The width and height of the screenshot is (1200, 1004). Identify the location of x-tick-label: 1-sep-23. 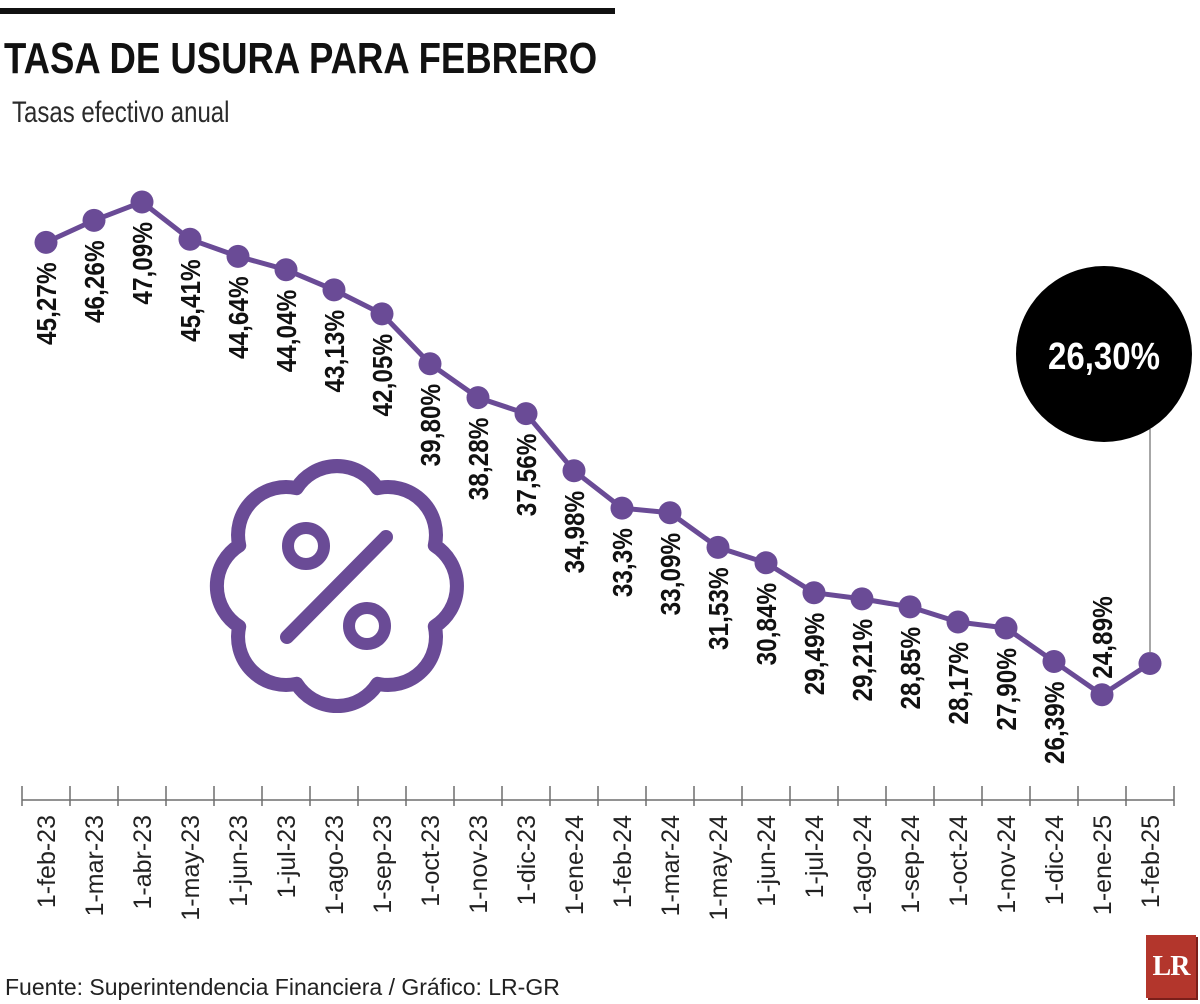
(383, 864).